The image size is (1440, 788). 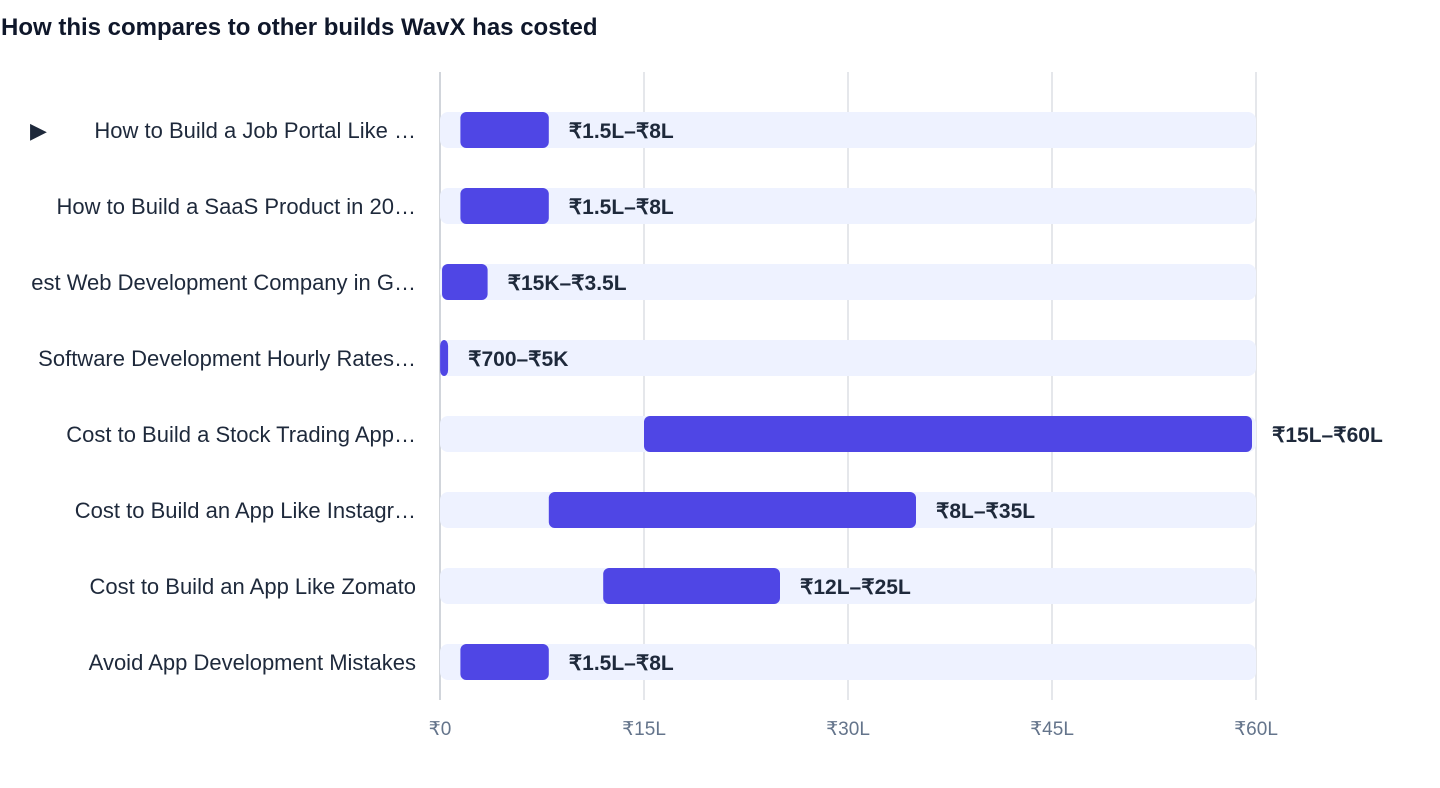 What do you see at coordinates (848, 729) in the screenshot?
I see `x-tick-label: ₹30L` at bounding box center [848, 729].